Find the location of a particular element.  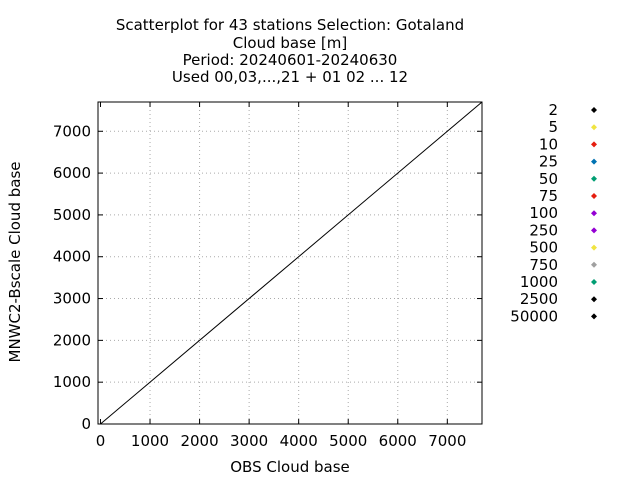

legend-item: 50000 is located at coordinates (553, 316).